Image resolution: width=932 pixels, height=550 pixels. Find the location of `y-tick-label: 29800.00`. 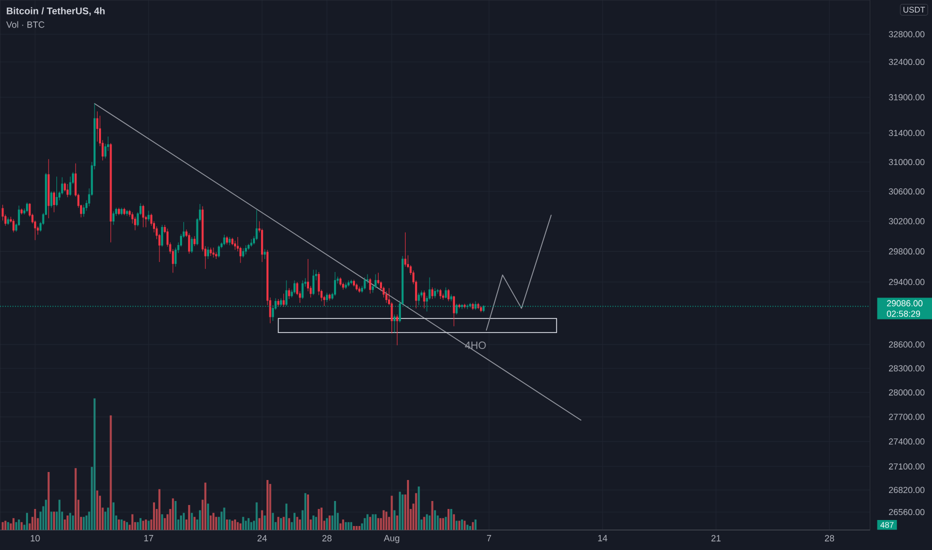

y-tick-label: 29800.00 is located at coordinates (906, 251).